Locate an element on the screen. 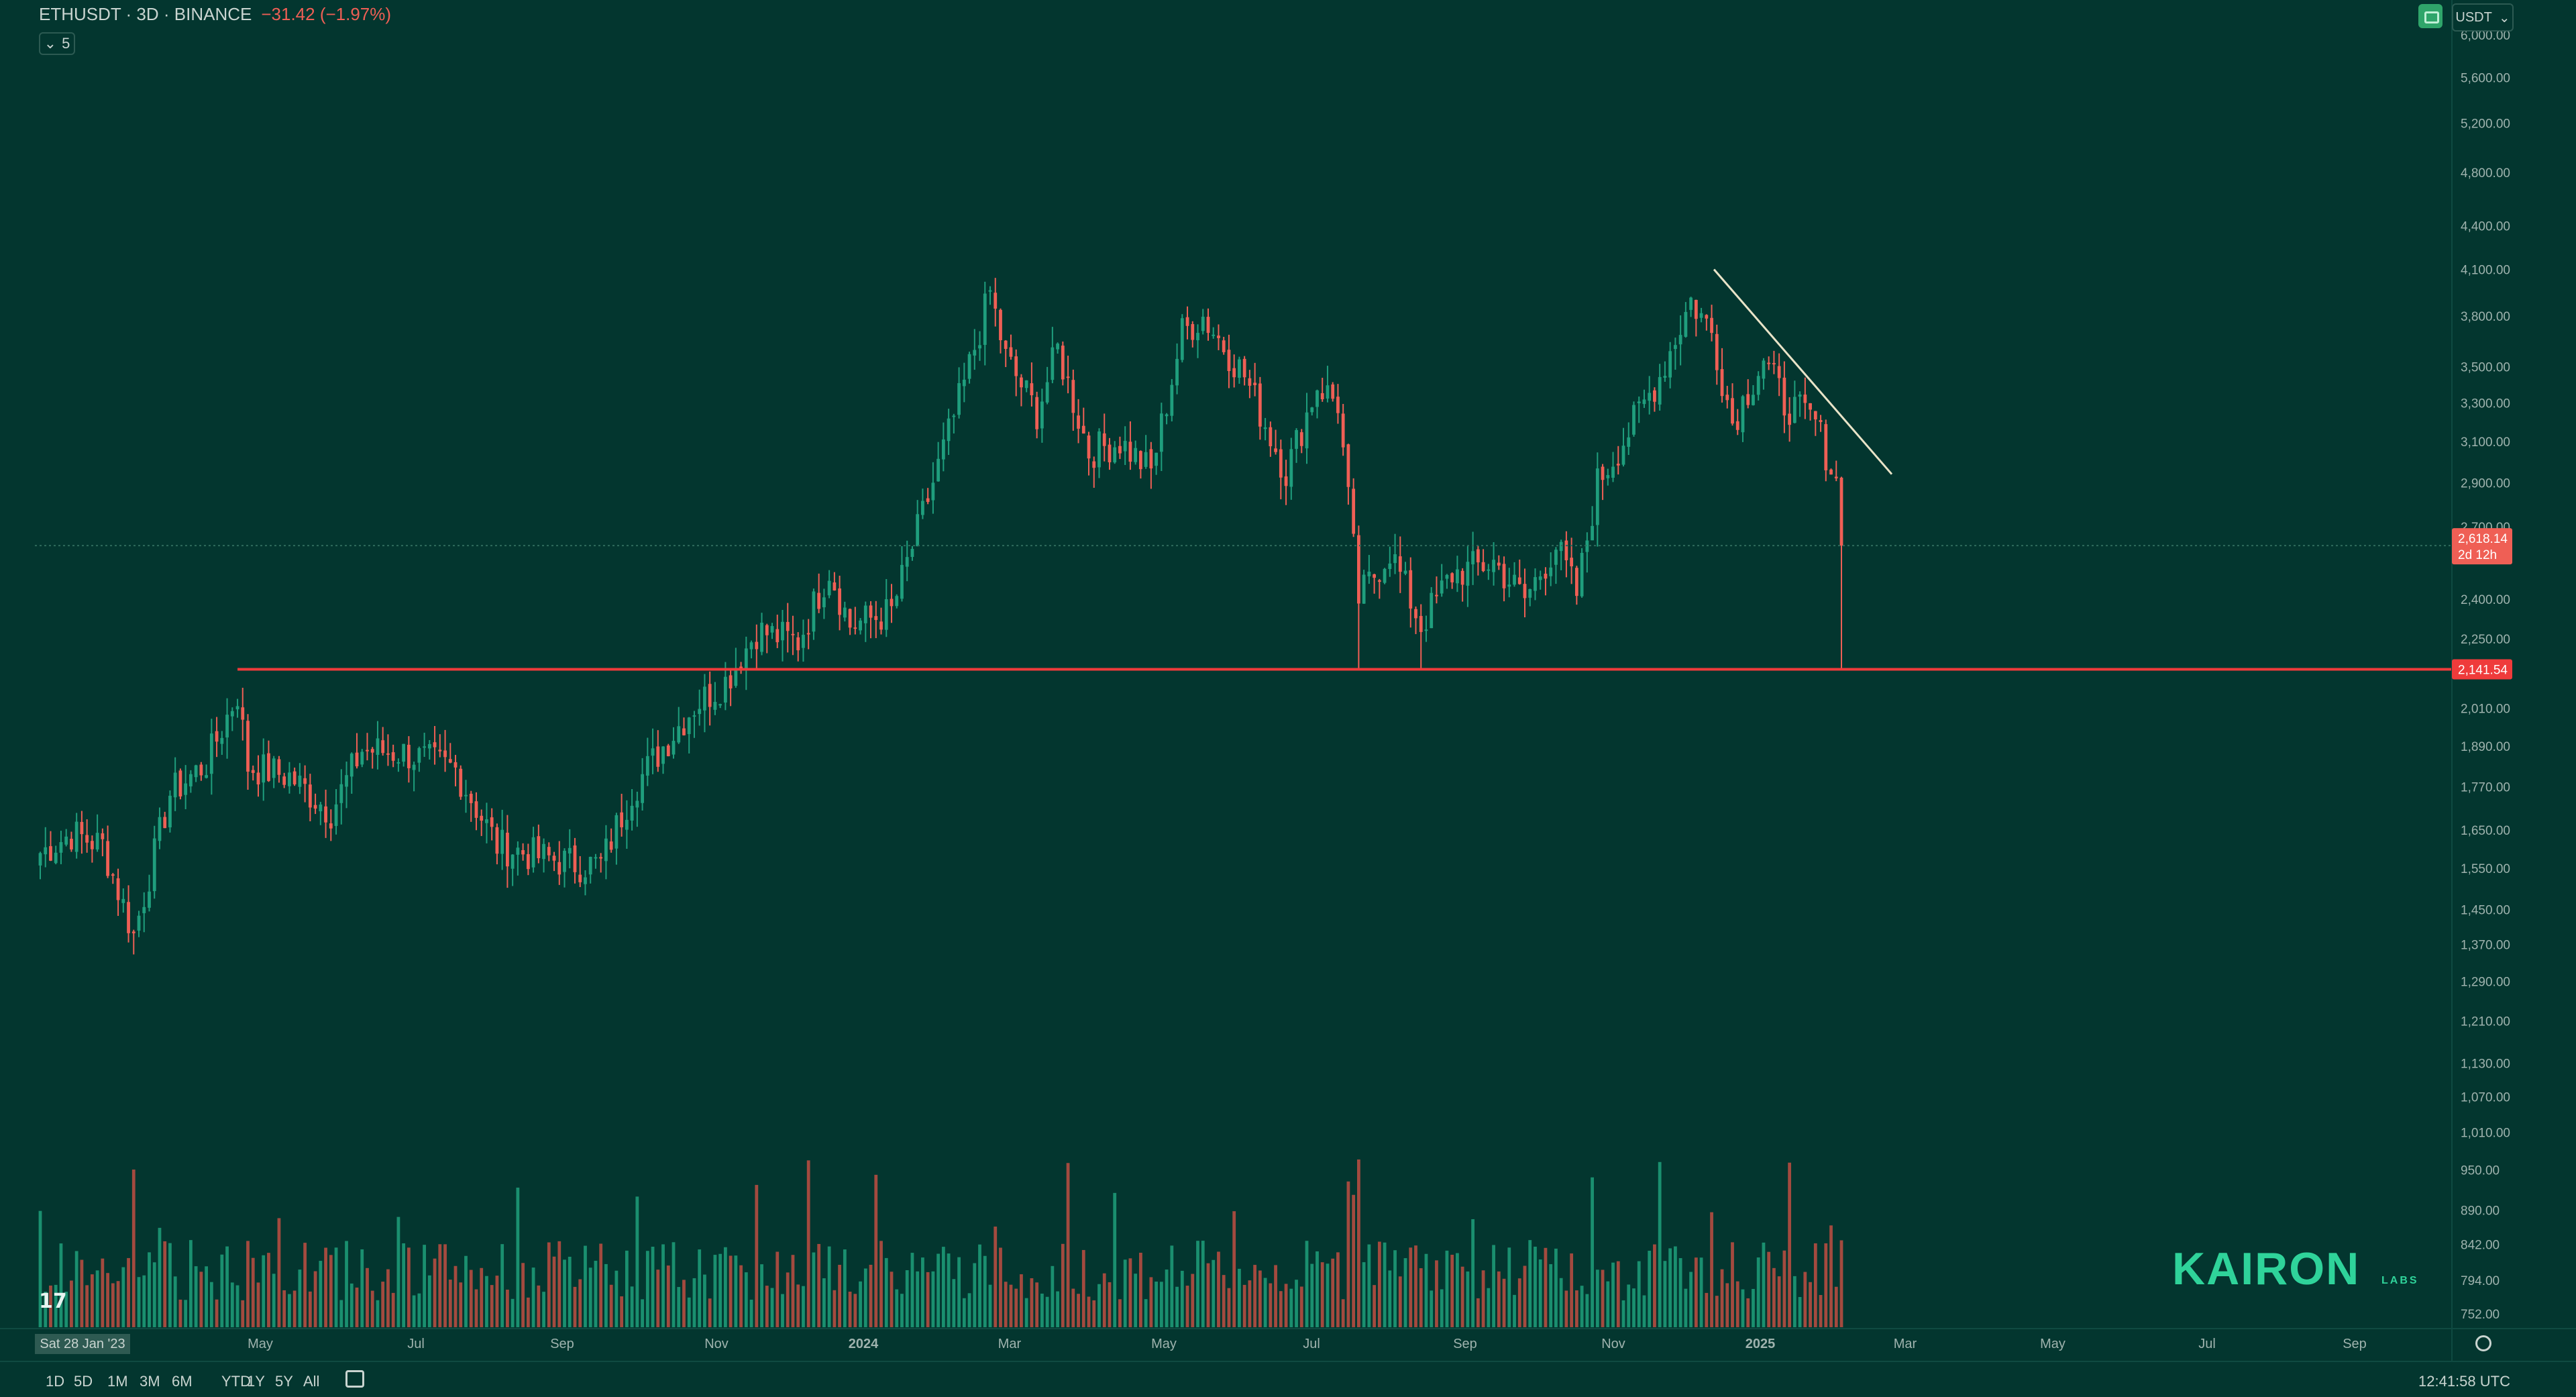 The width and height of the screenshot is (2576, 1397). y-tick-label: 1,890.00 is located at coordinates (2485, 747).